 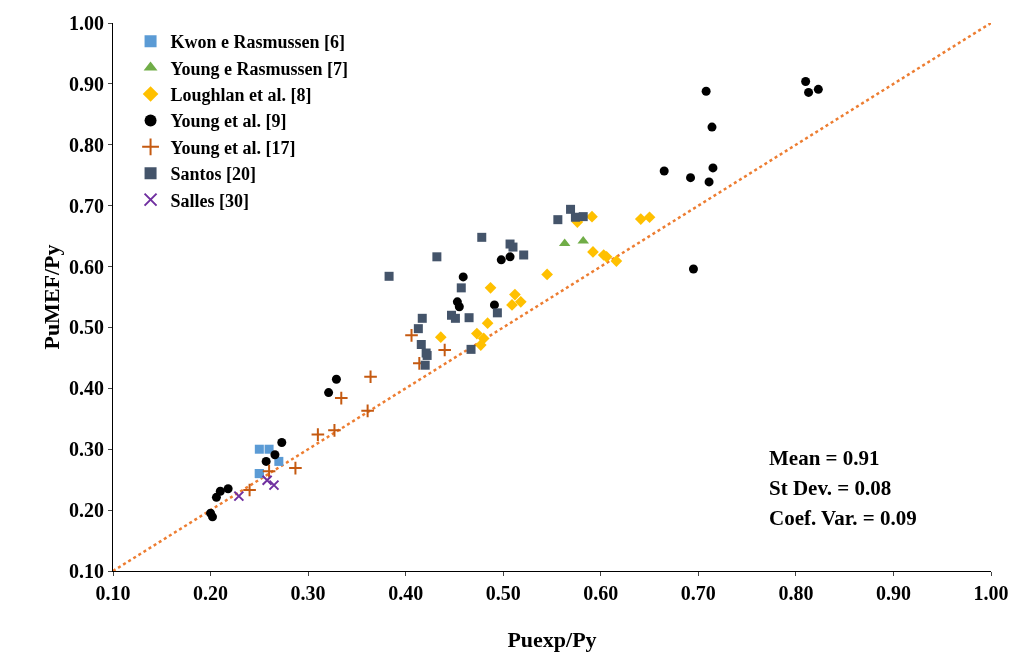 What do you see at coordinates (211, 593) in the screenshot?
I see `x-tick-label: 0.20` at bounding box center [211, 593].